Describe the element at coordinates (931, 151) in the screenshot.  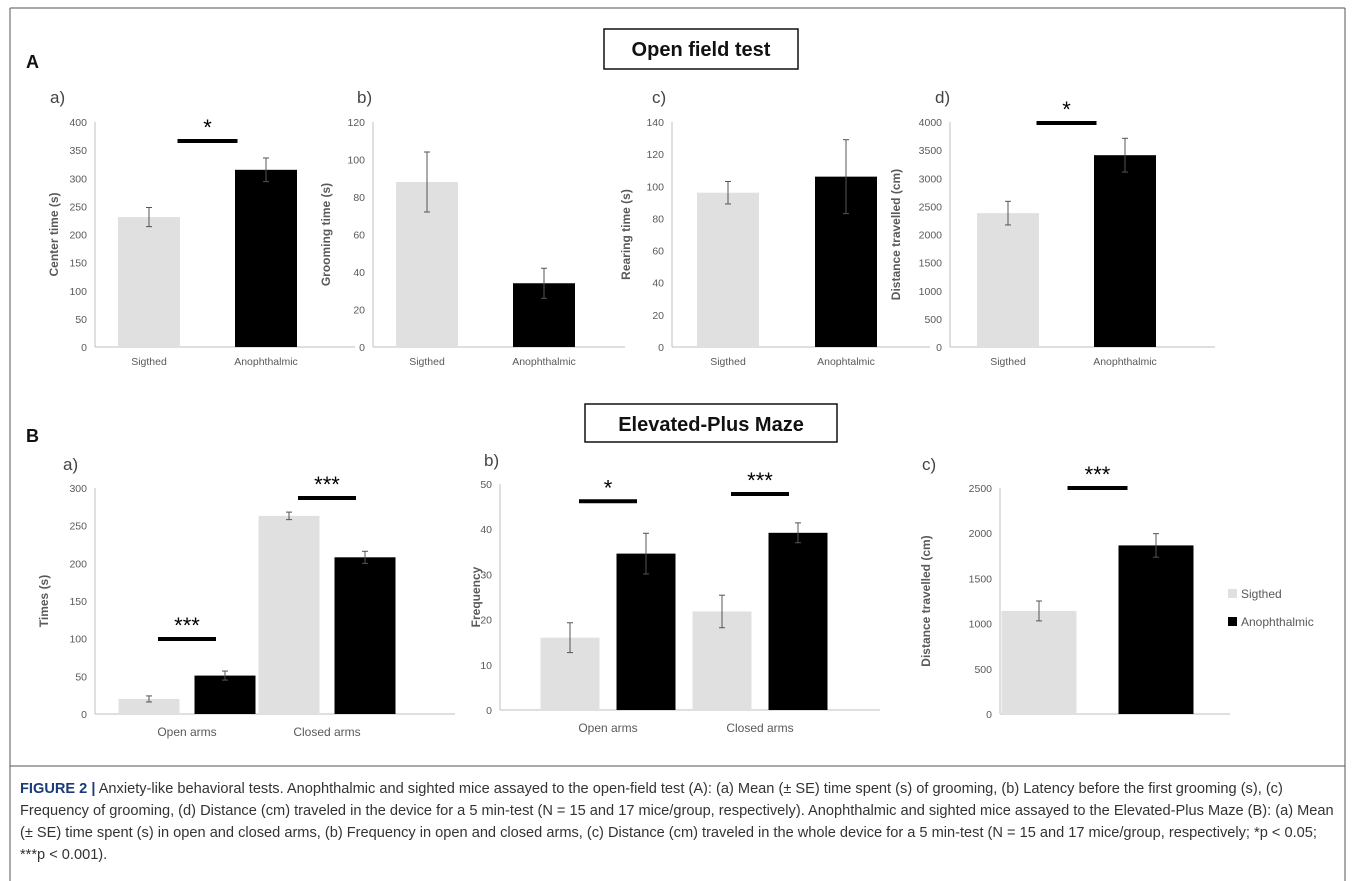
I see `y-tick-label: 3500` at that location.